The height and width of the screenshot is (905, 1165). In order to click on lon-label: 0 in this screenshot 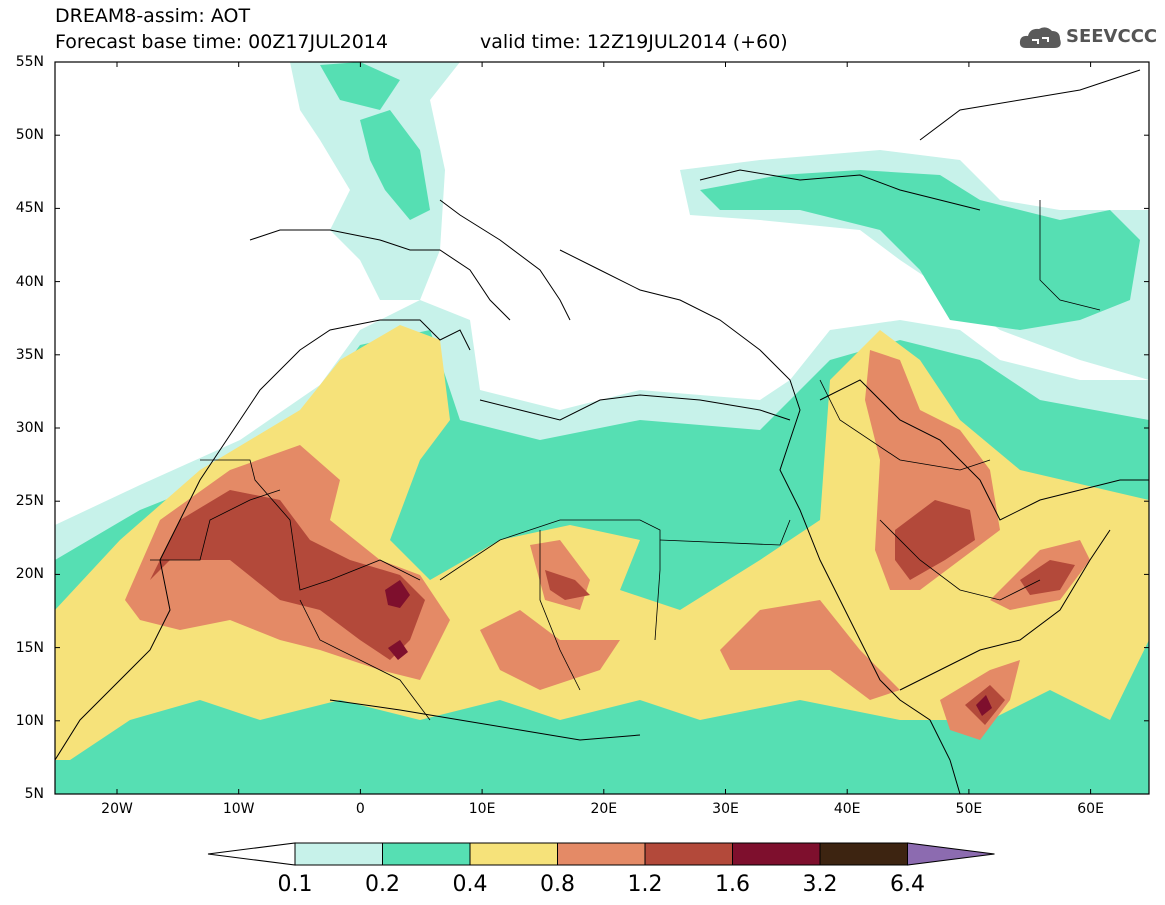, I will do `click(360, 809)`.